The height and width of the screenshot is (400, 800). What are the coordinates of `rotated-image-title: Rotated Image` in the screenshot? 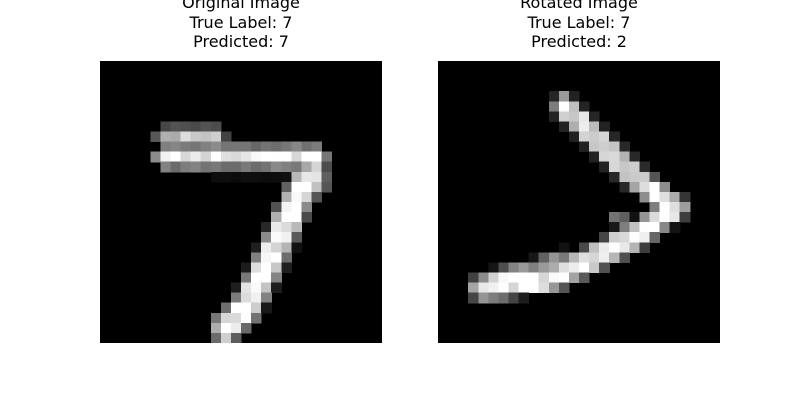 It's located at (579, 6).